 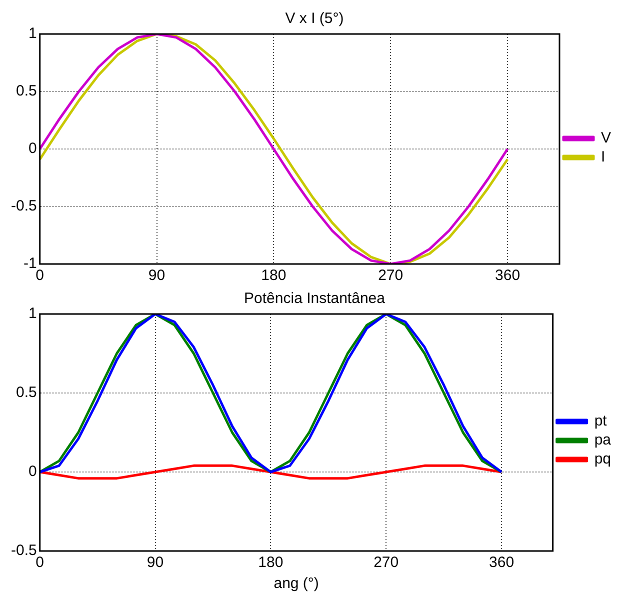 I want to click on legend-label: pt, so click(x=601, y=421).